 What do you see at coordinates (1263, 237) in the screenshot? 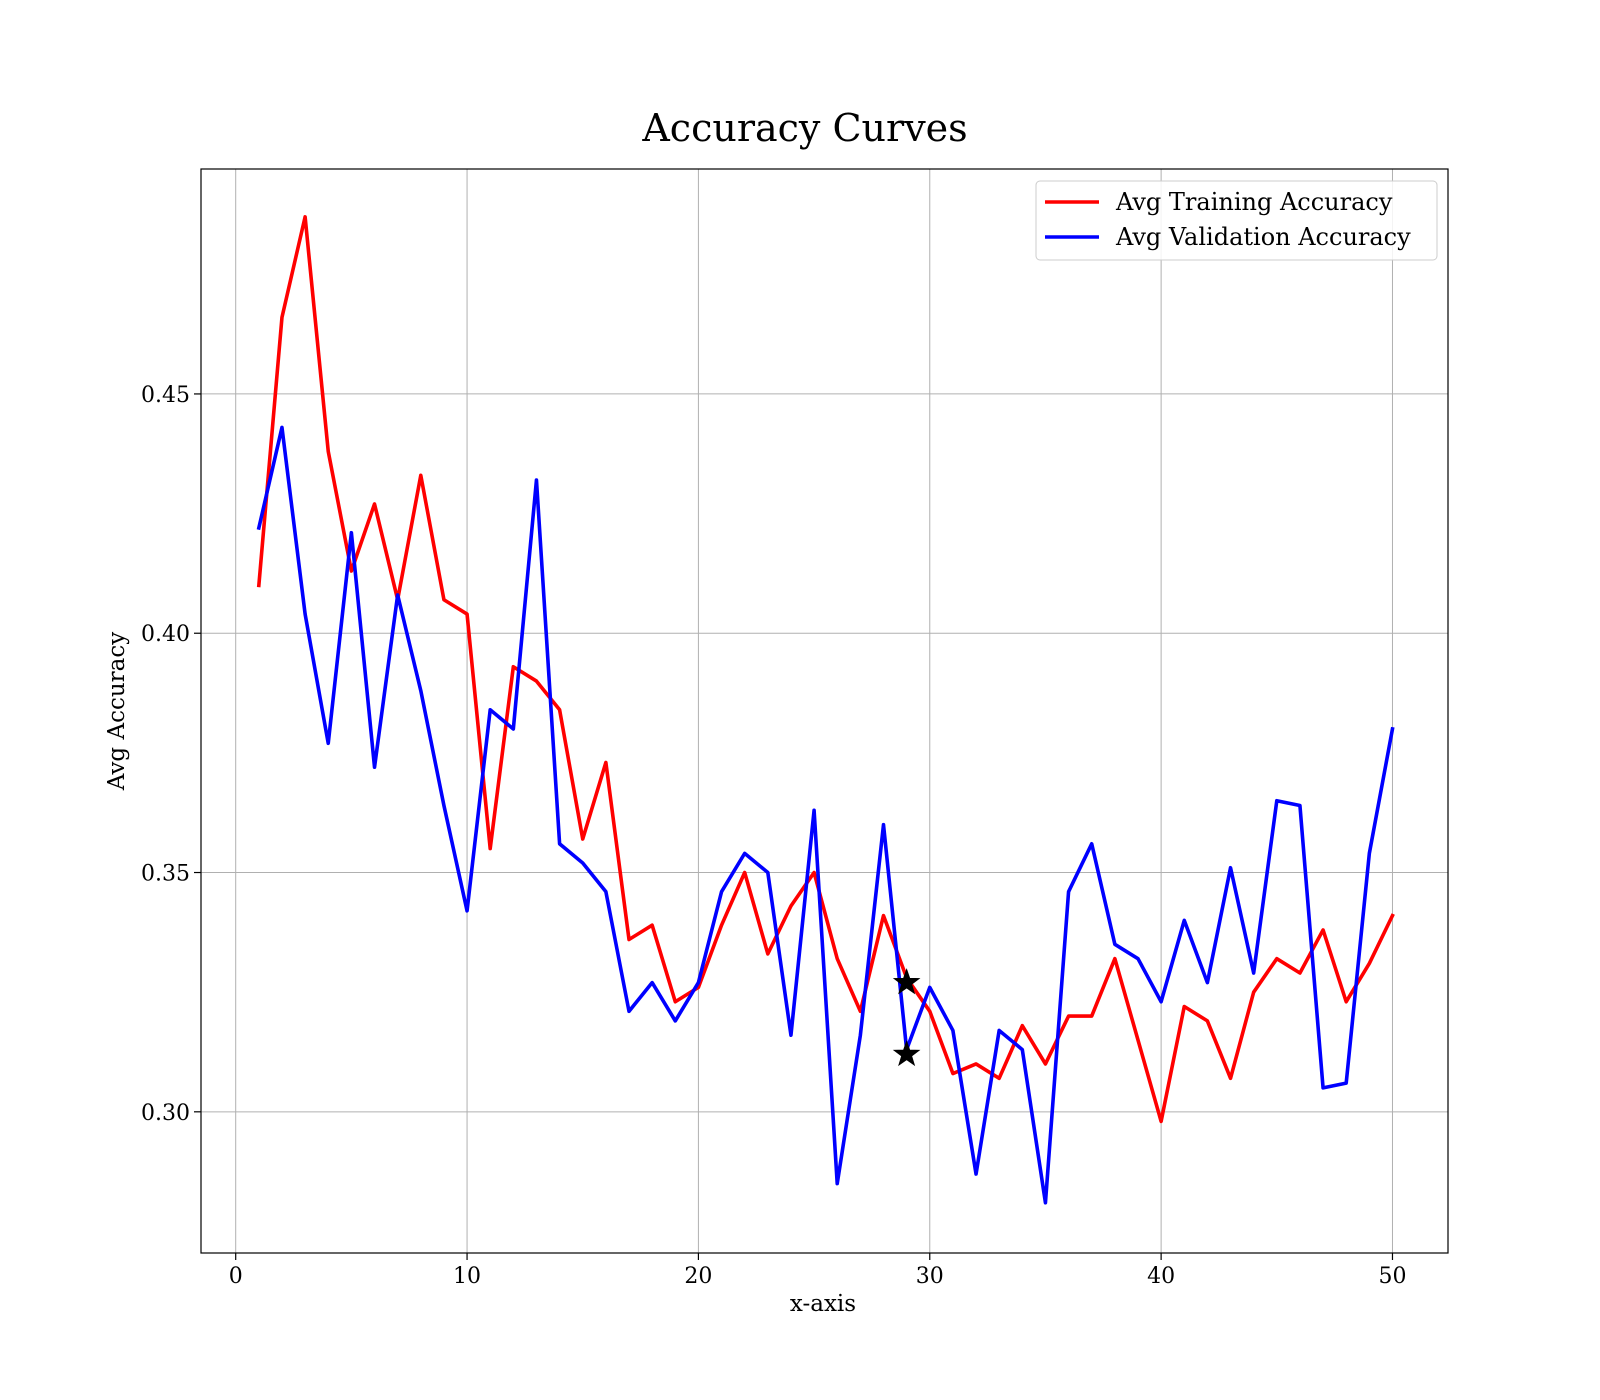
I see `legend-label: Avg Validation Accuracy` at bounding box center [1263, 237].